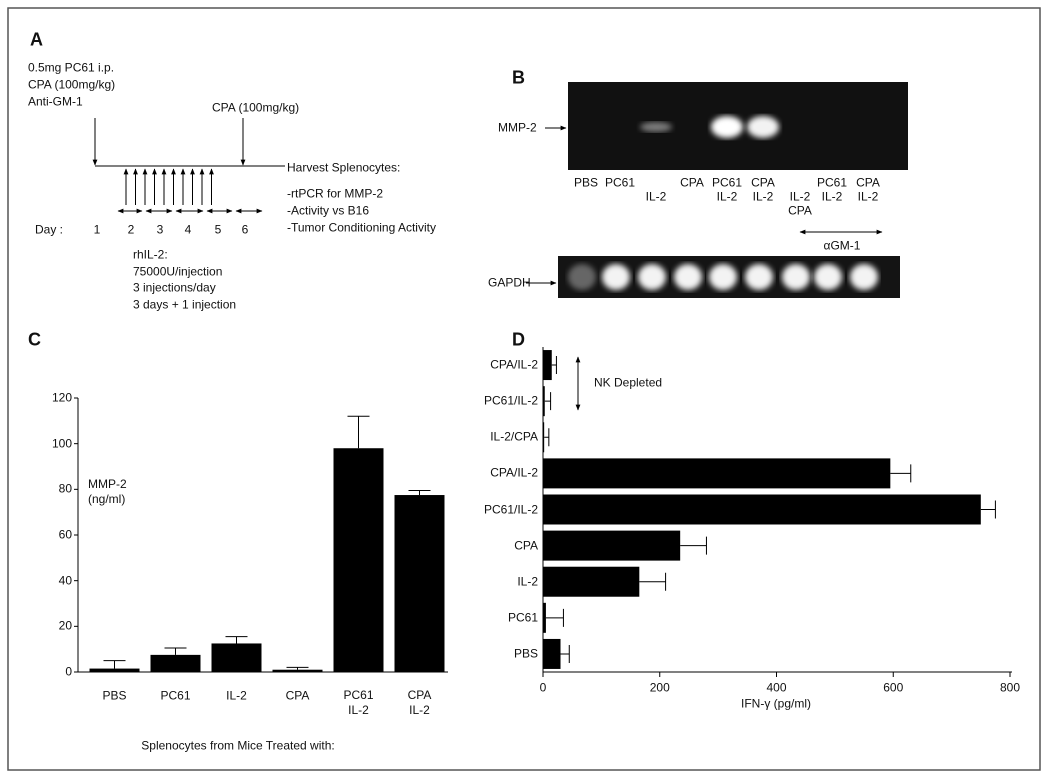  I want to click on il2-text: 3 injections/day, so click(174, 287).